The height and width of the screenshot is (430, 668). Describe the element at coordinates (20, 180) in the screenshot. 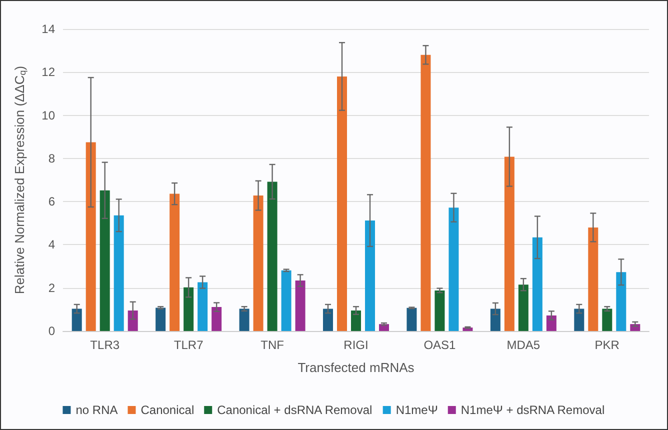

I see `y-axis-title: Relative Normalized Expression (ΔΔCq)` at that location.